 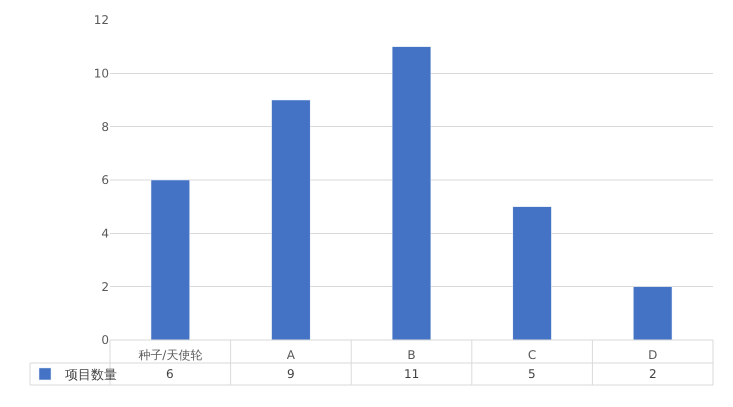 What do you see at coordinates (653, 374) in the screenshot?
I see `data-label: 2` at bounding box center [653, 374].